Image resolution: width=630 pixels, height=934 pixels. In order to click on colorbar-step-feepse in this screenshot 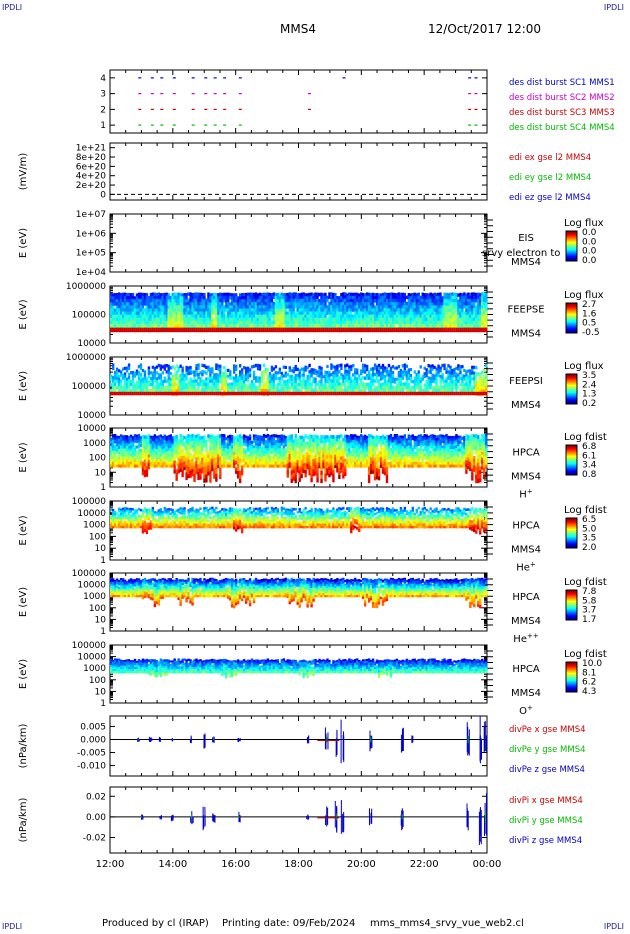, I will do `click(571, 318)`.